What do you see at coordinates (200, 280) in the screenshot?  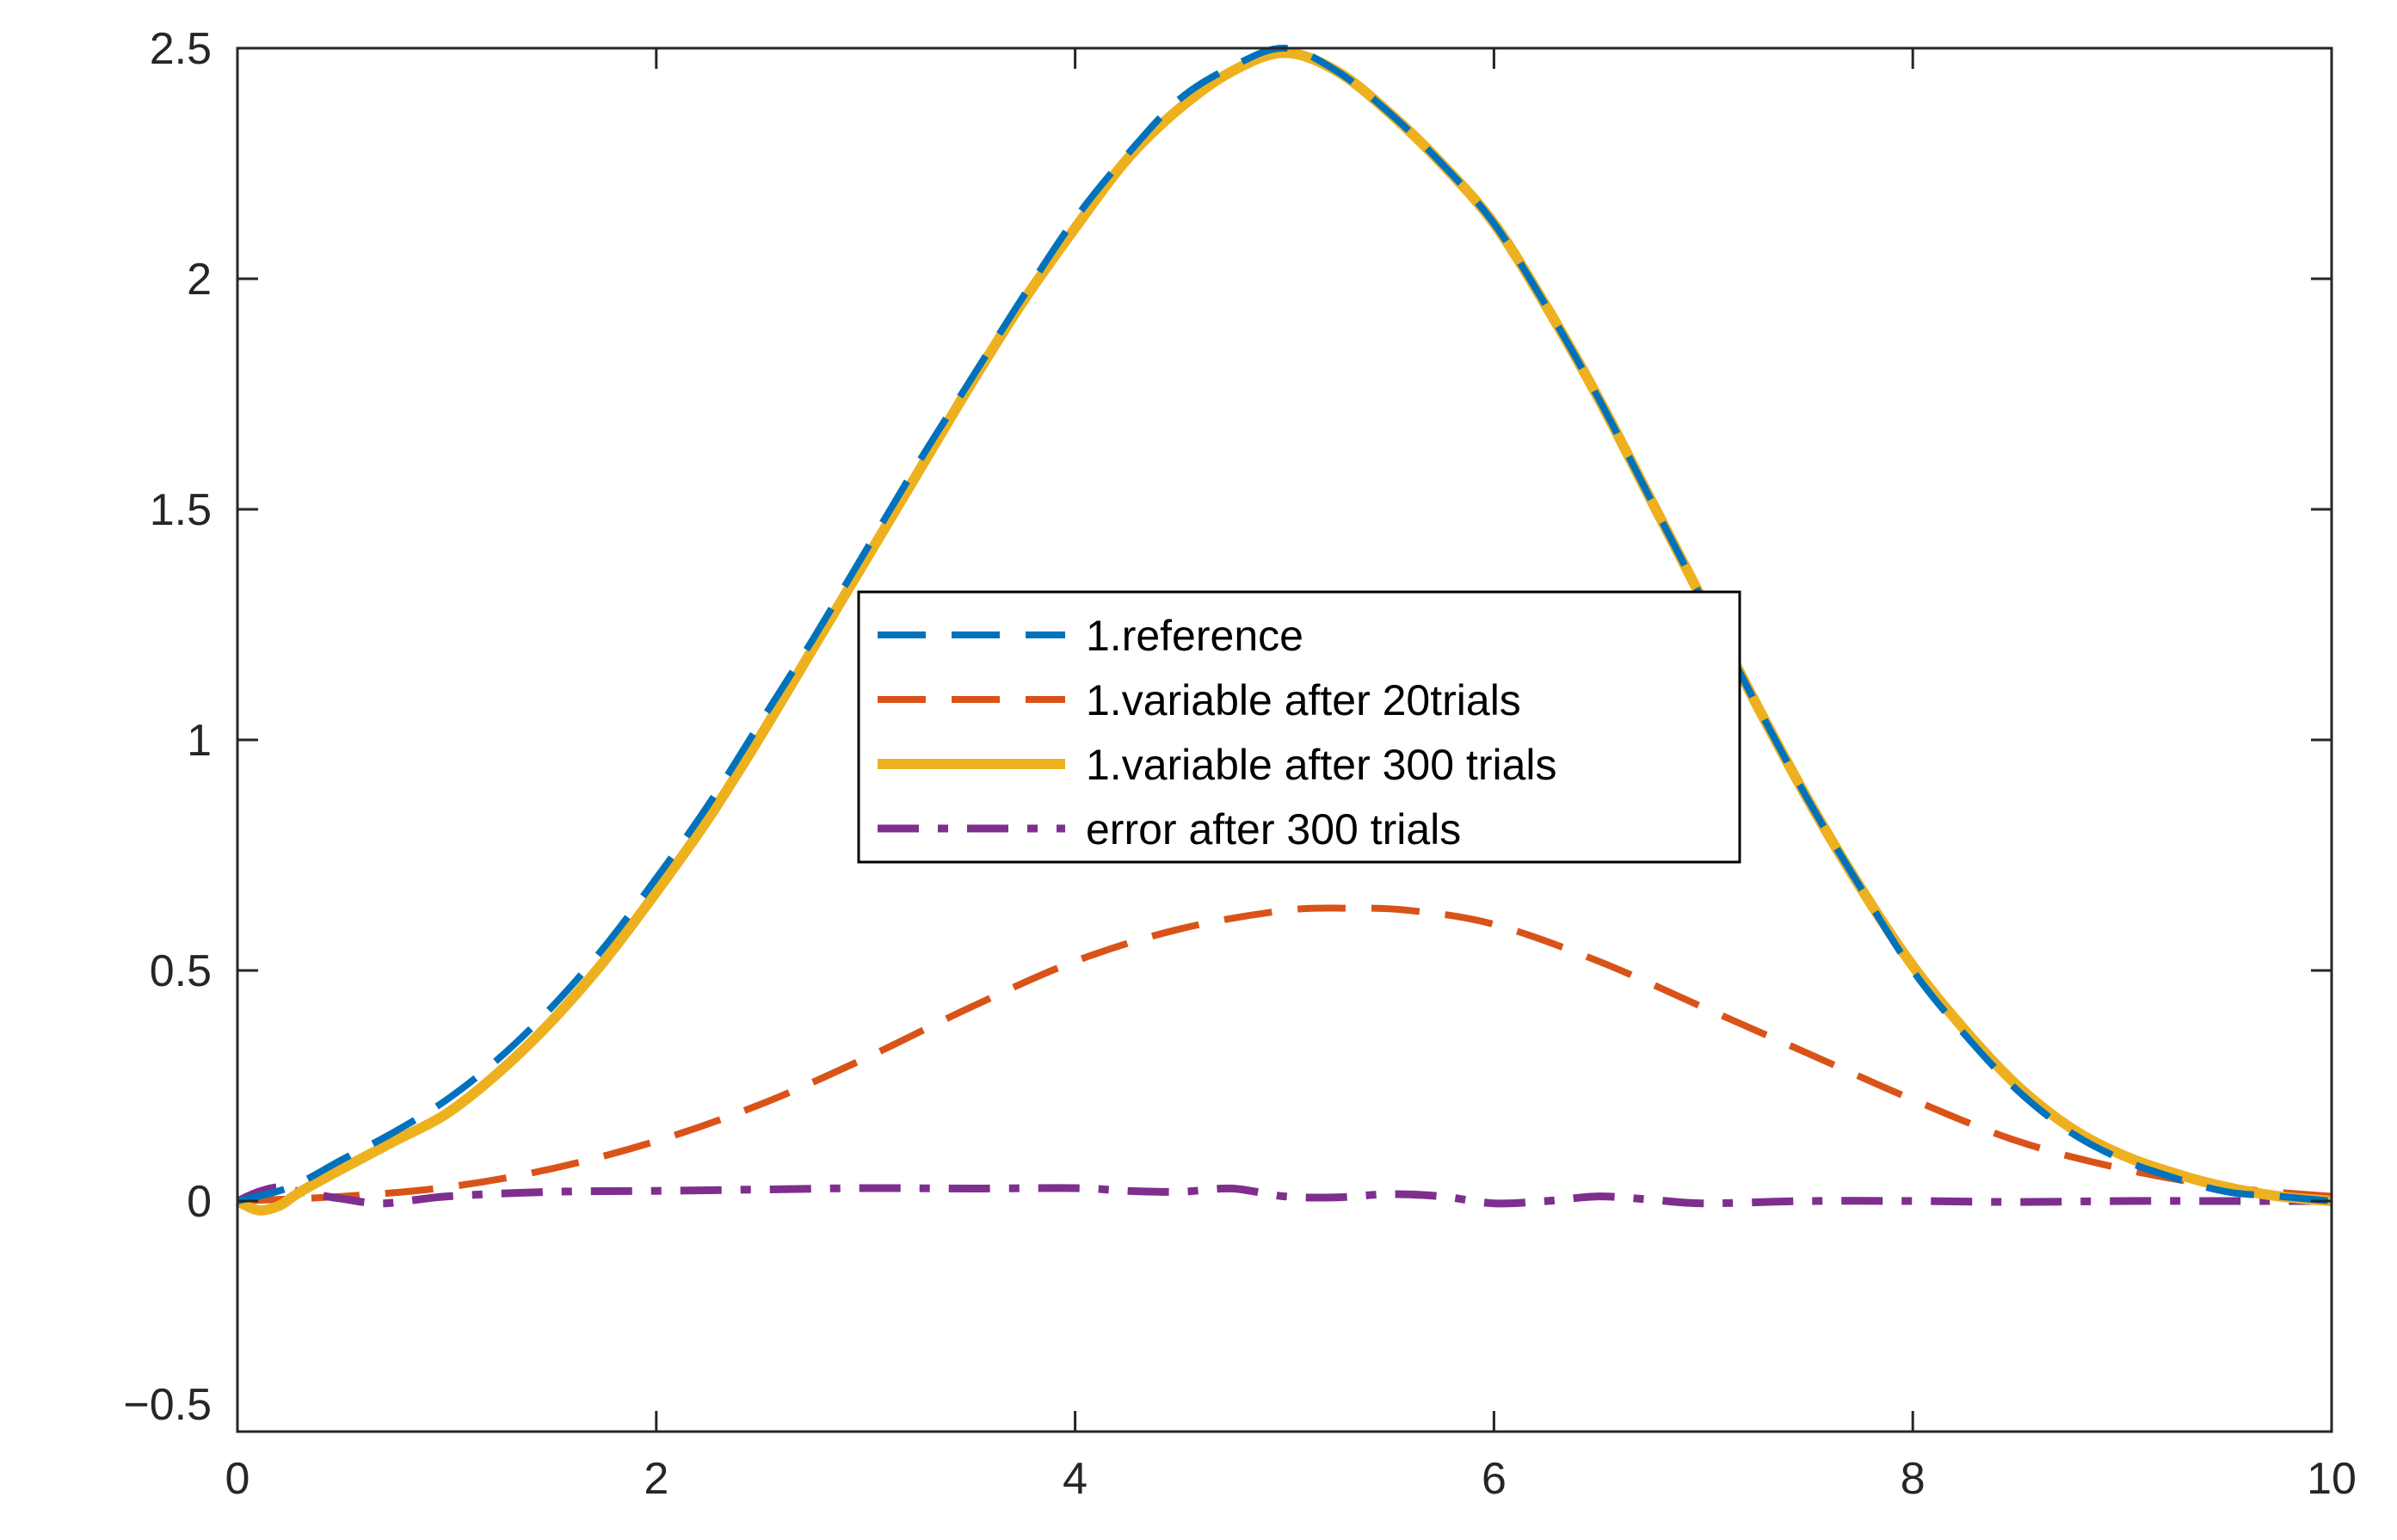 I see `y-tick-label: 2` at bounding box center [200, 280].